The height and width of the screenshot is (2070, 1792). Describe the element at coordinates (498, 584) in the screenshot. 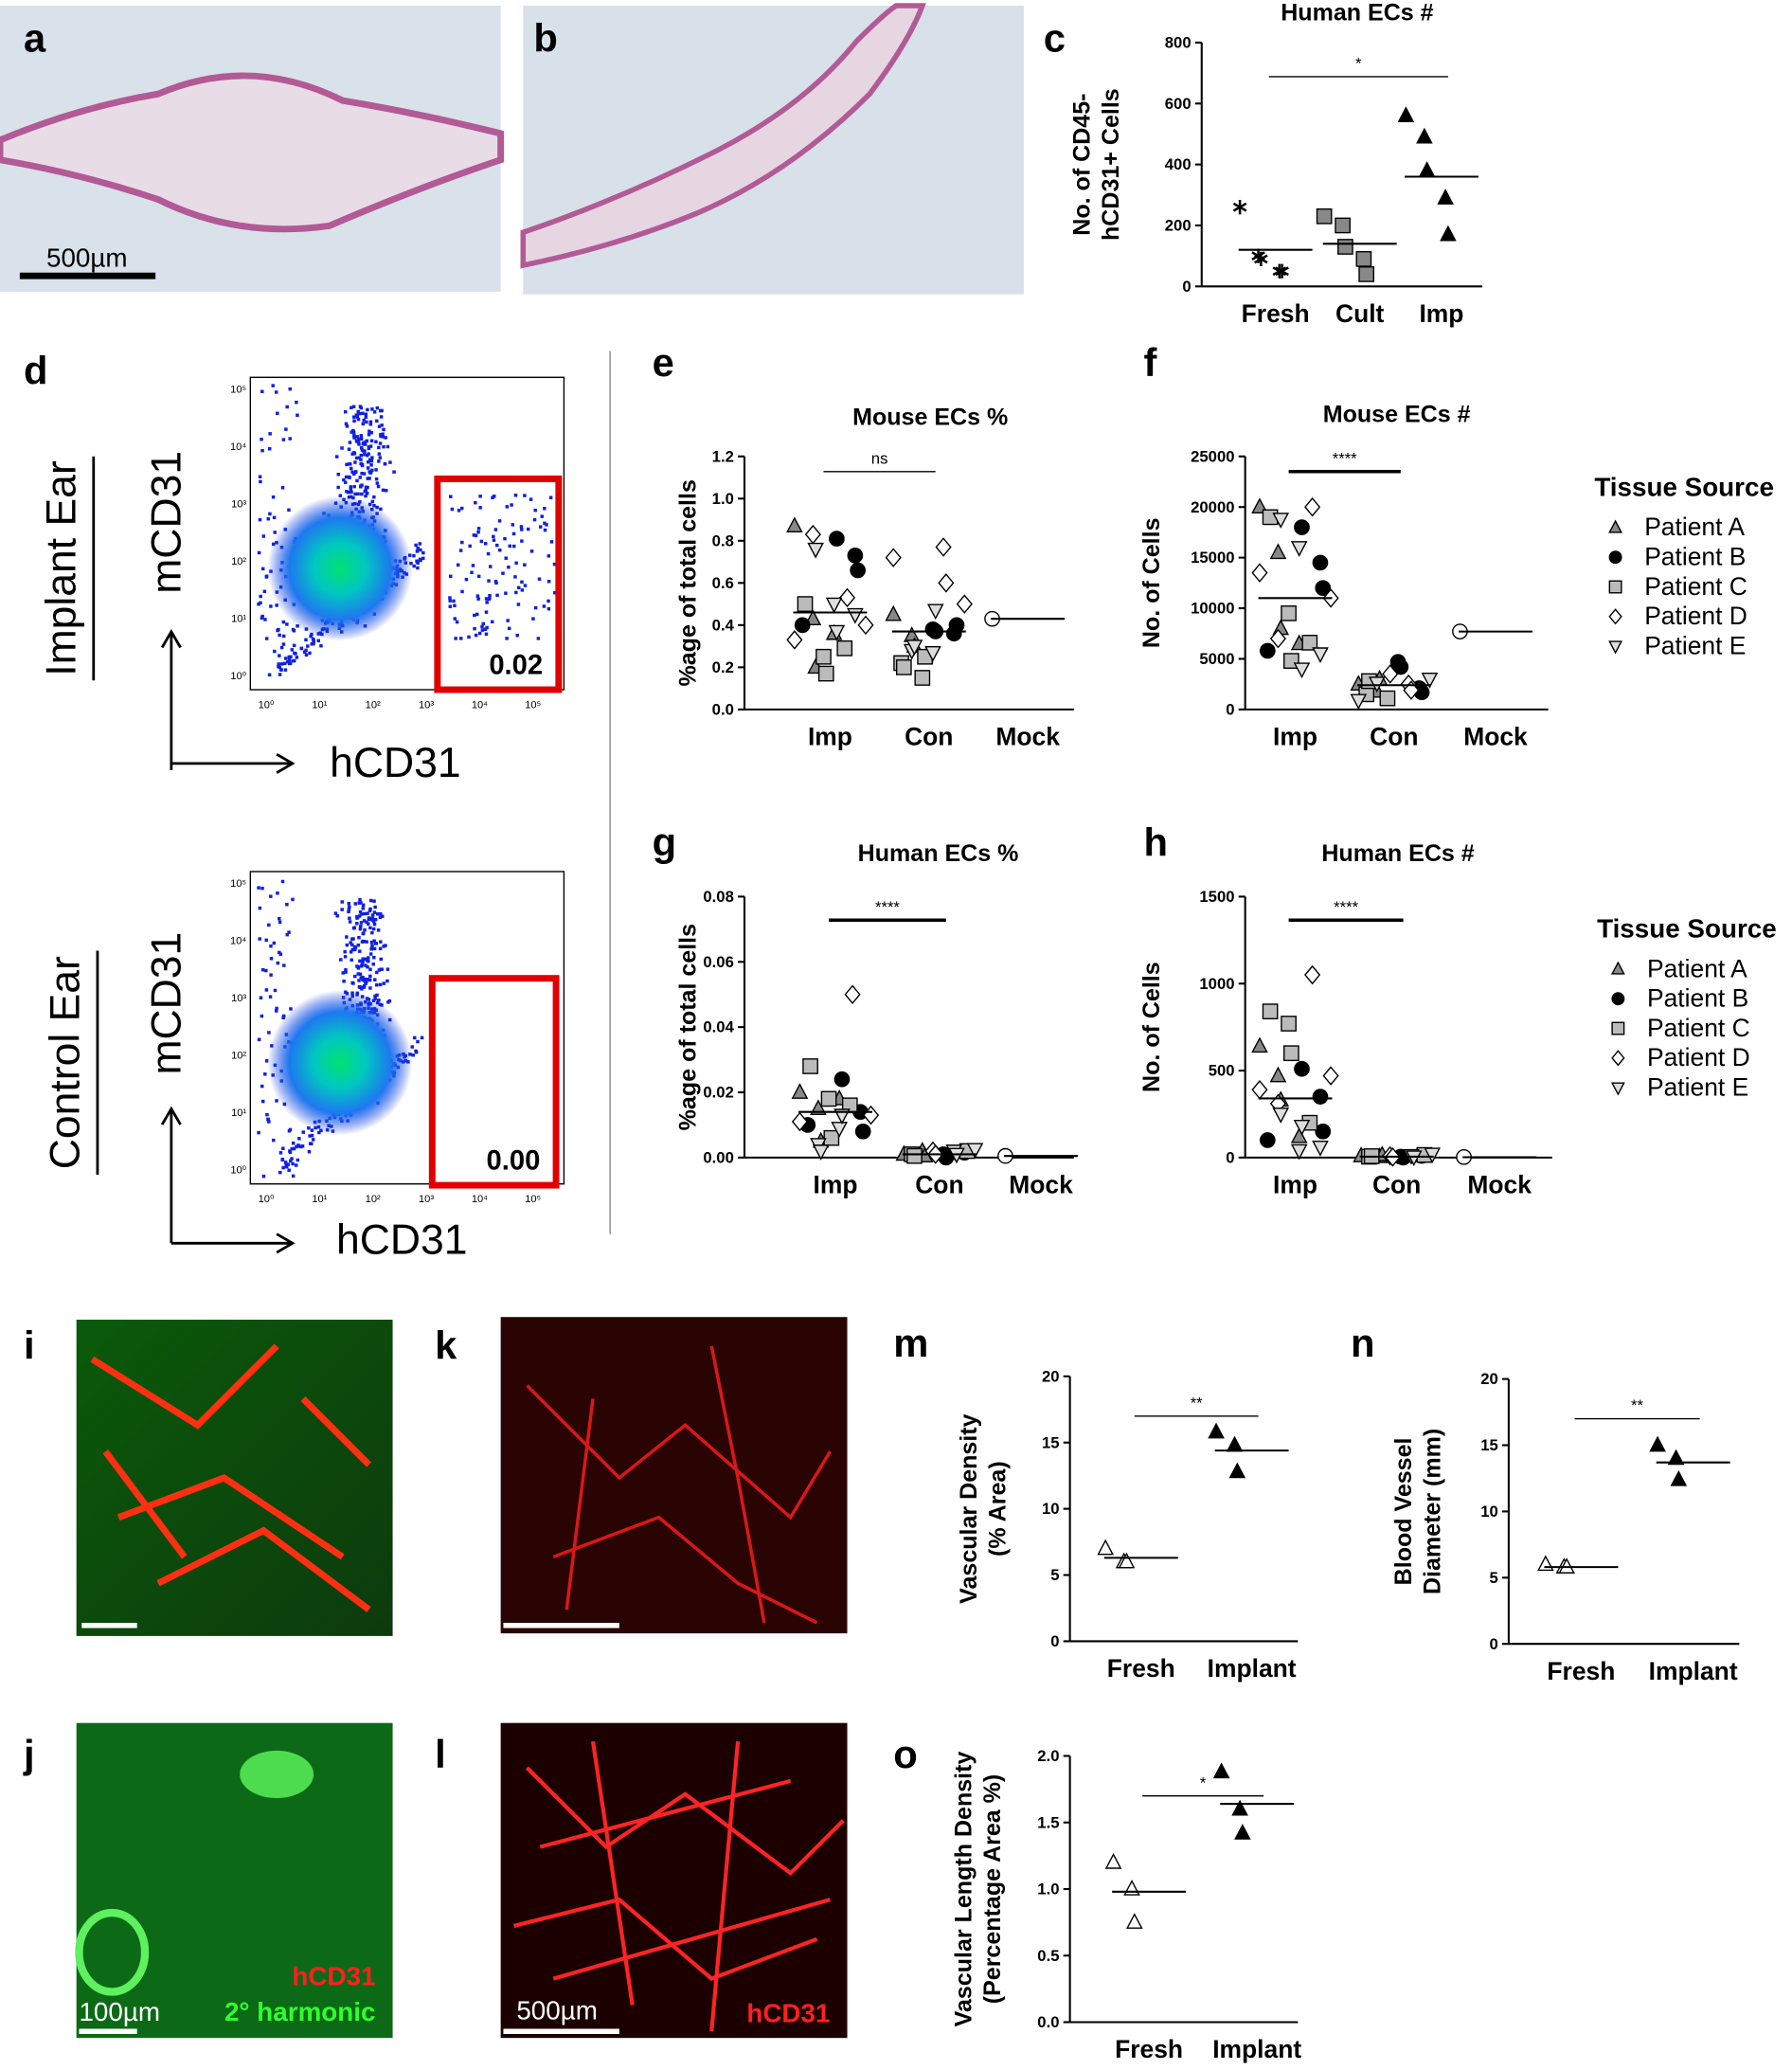

I see `gate` at that location.